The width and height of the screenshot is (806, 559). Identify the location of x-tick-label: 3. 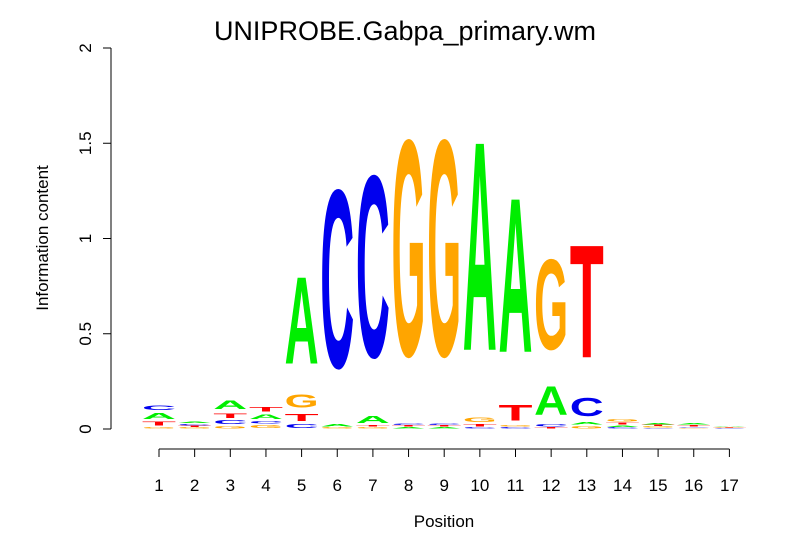
(230, 485).